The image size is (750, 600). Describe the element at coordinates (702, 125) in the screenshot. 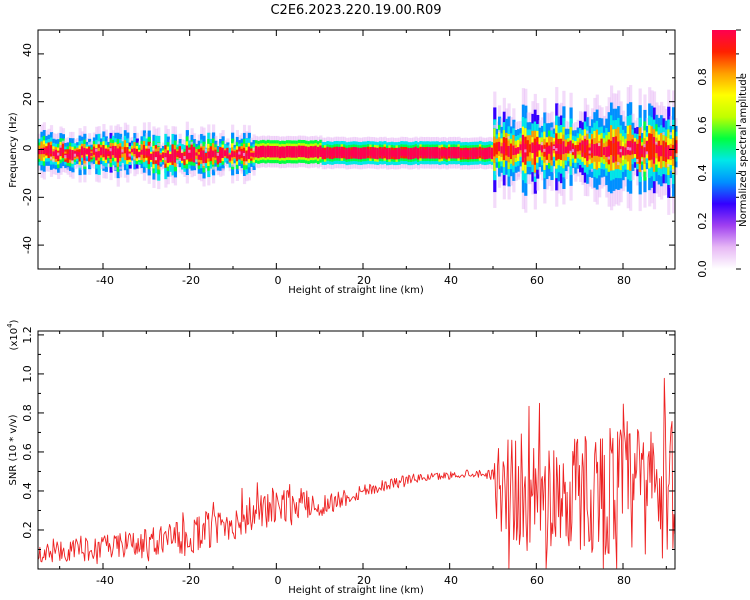

I see `colorbar-tick-label: 0.6` at that location.